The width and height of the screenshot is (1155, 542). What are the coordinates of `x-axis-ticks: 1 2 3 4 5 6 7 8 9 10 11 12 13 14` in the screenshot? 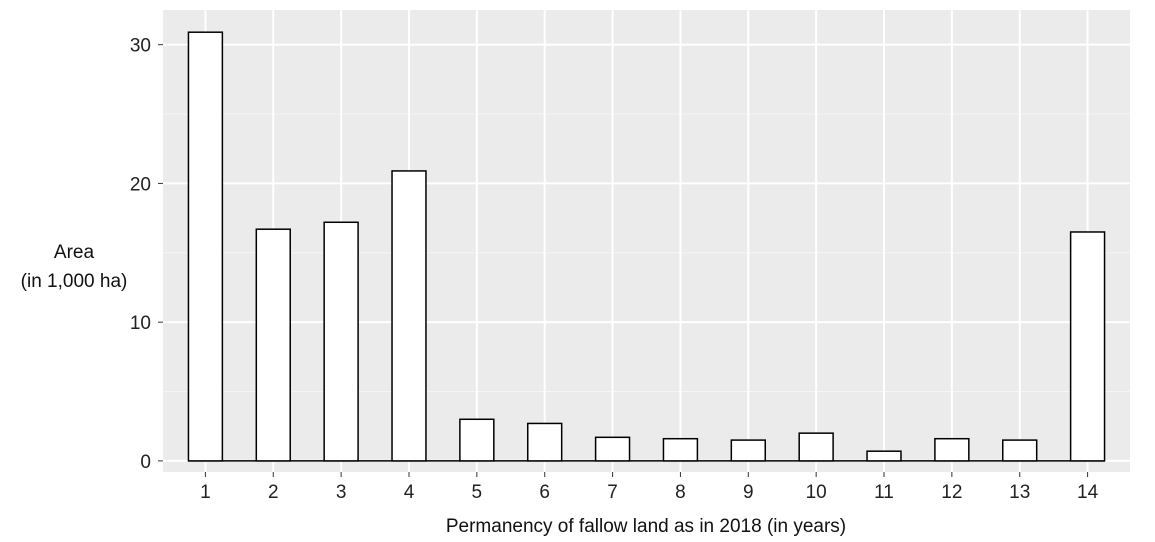 It's located at (649, 487).